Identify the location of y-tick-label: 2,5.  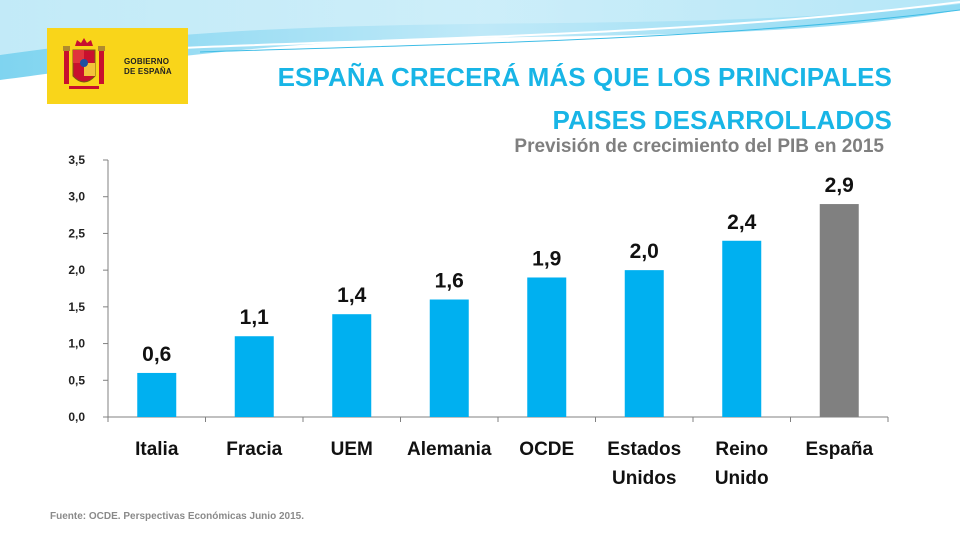
(76, 233).